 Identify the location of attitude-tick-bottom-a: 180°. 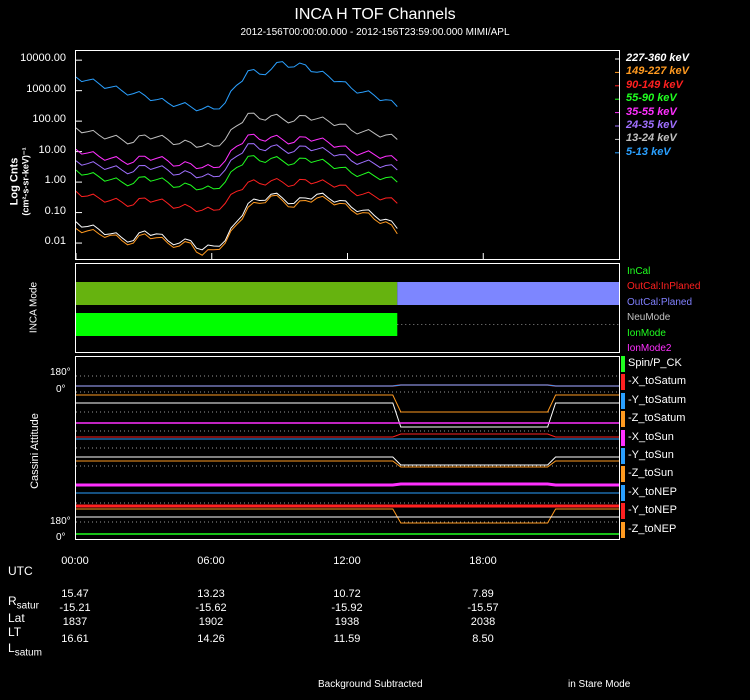
(60, 521).